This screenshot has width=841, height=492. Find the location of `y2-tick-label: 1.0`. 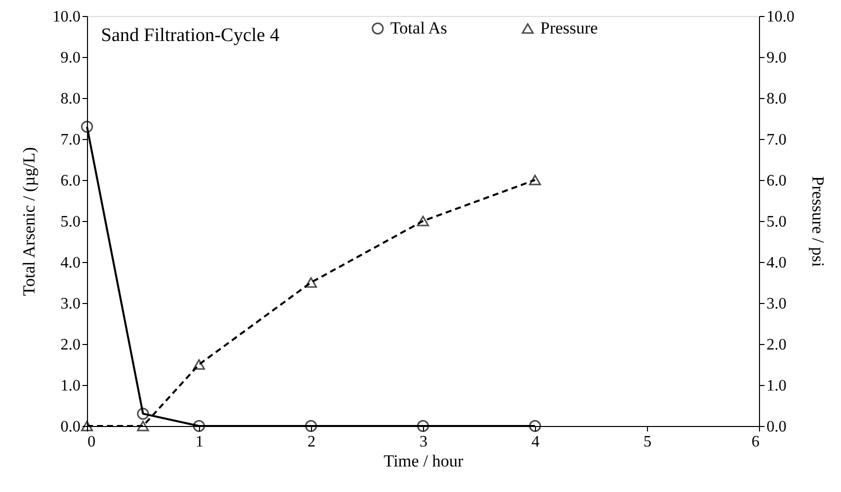

y2-tick-label: 1.0 is located at coordinates (776, 386).